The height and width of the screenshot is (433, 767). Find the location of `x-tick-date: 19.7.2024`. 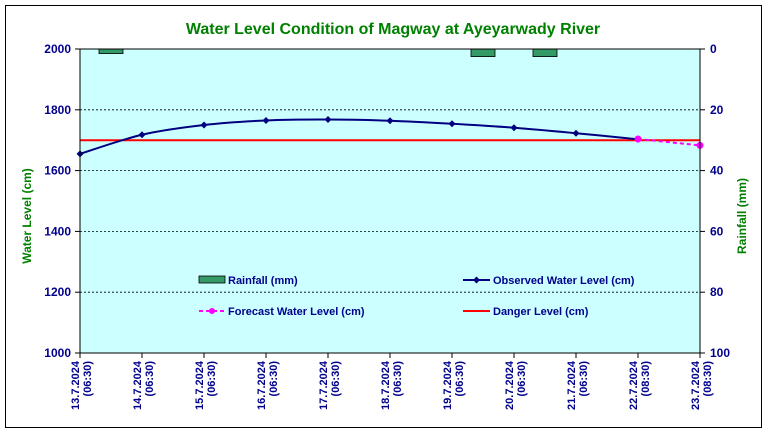

x-tick-date: 19.7.2024 is located at coordinates (448, 385).